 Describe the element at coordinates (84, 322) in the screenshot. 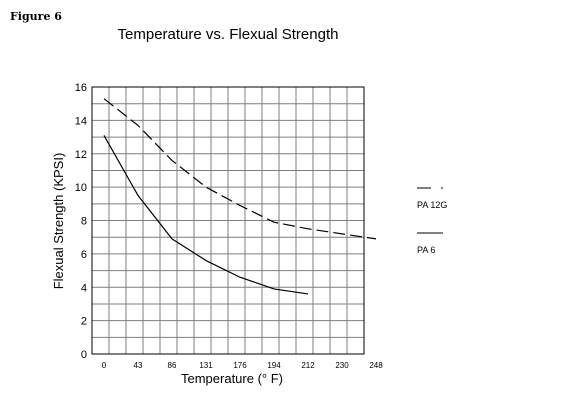

I see `y-tick-label: 2` at that location.